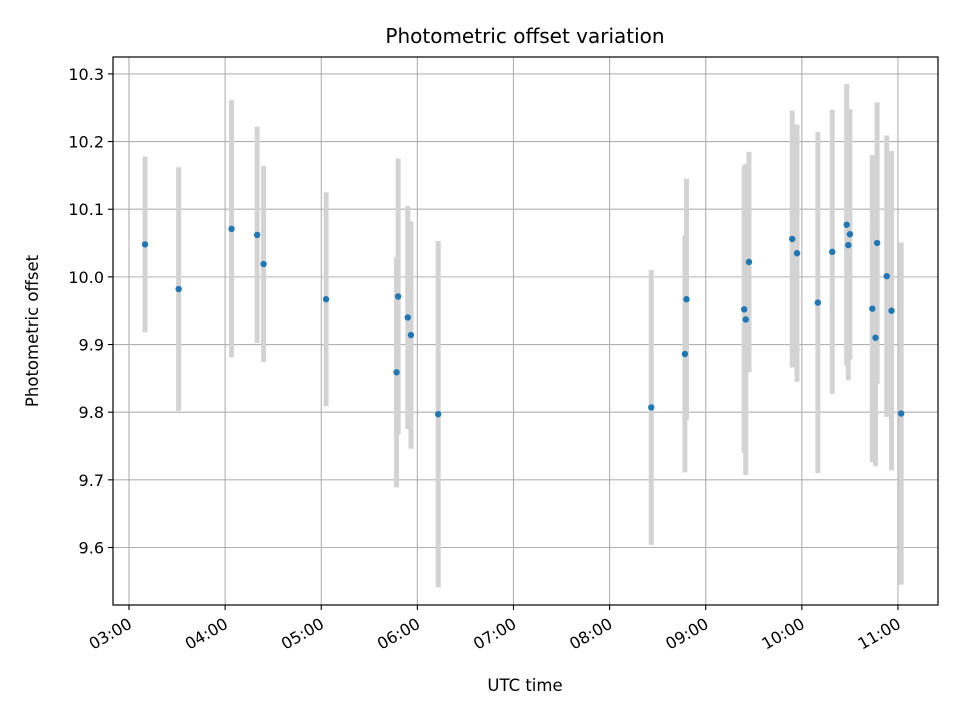 The width and height of the screenshot is (960, 720). Describe the element at coordinates (86, 142) in the screenshot. I see `y-tick-label: 10.2` at that location.